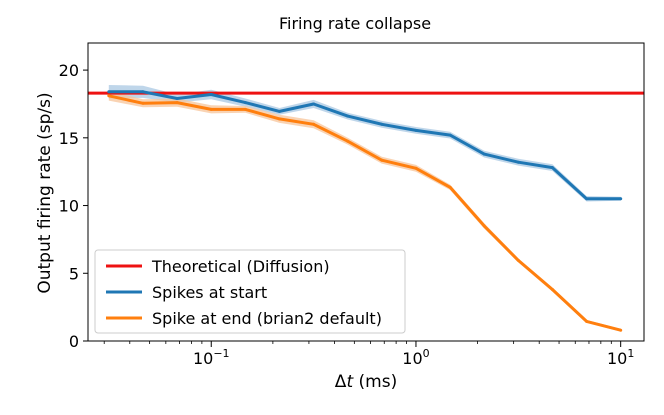 Image resolution: width=664 pixels, height=415 pixels. I want to click on legend-box, so click(250, 291).